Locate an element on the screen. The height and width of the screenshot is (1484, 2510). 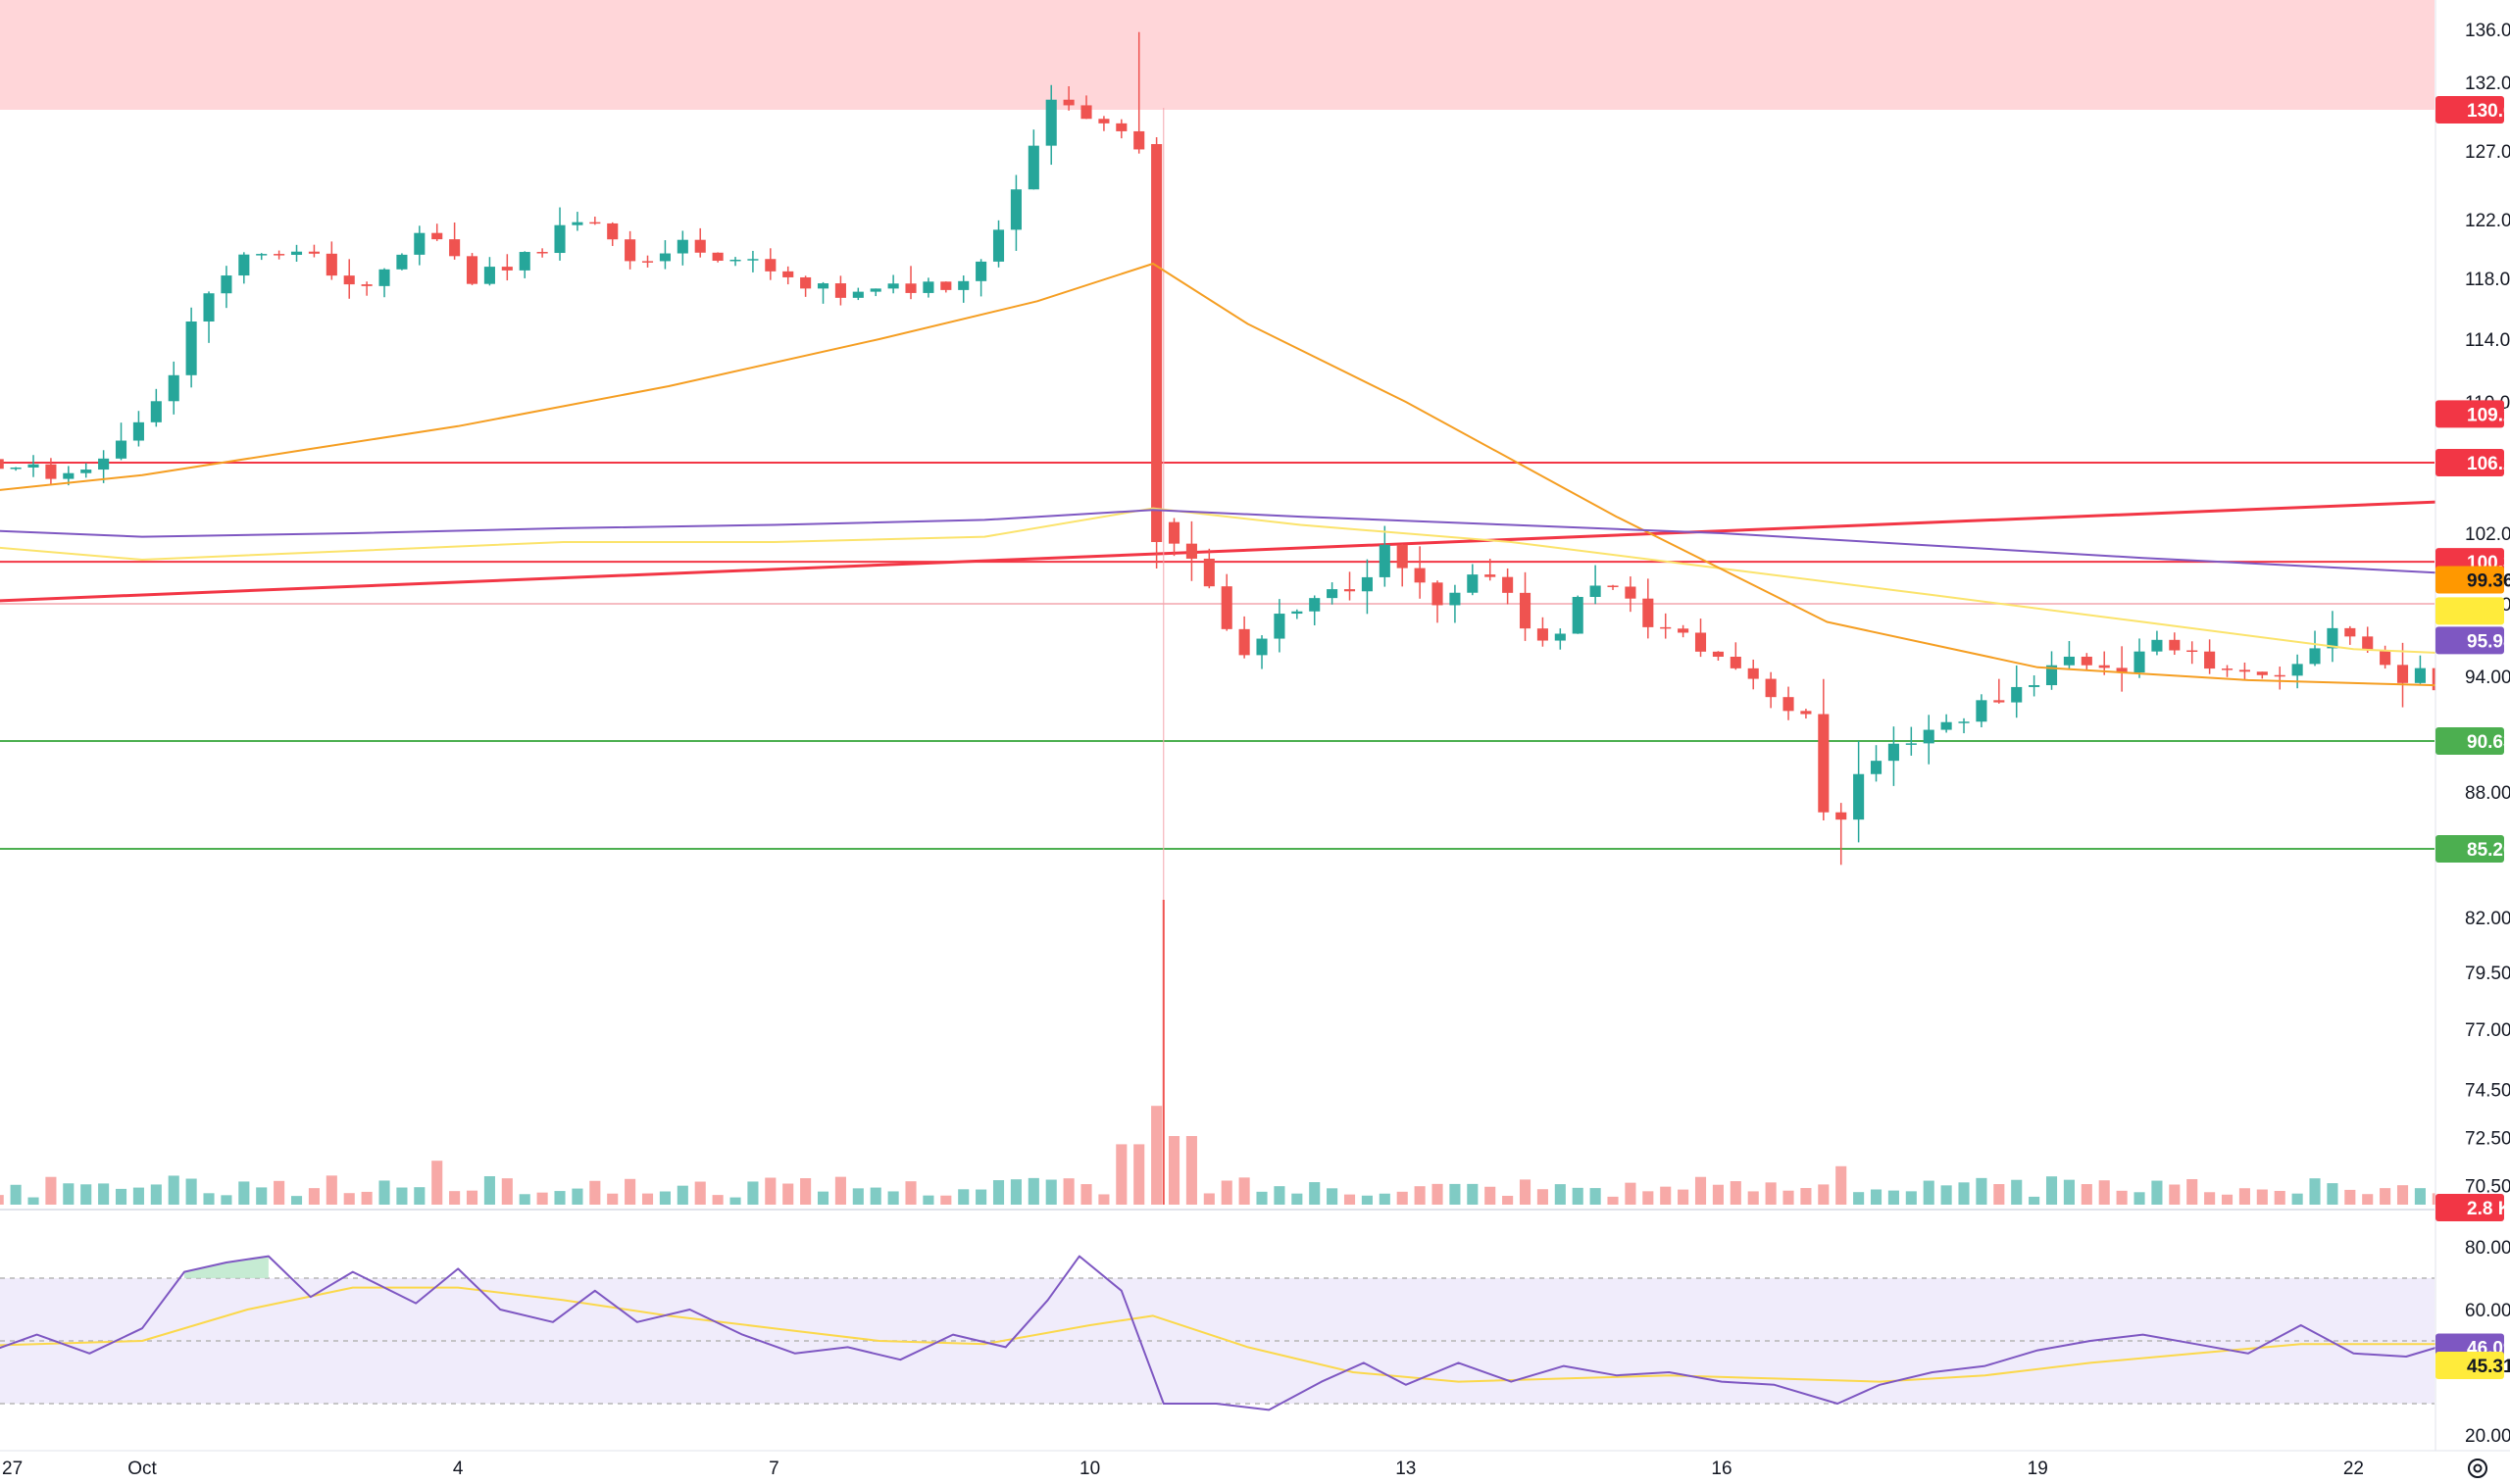
settings-gear-ring is located at coordinates (2477, 1469).